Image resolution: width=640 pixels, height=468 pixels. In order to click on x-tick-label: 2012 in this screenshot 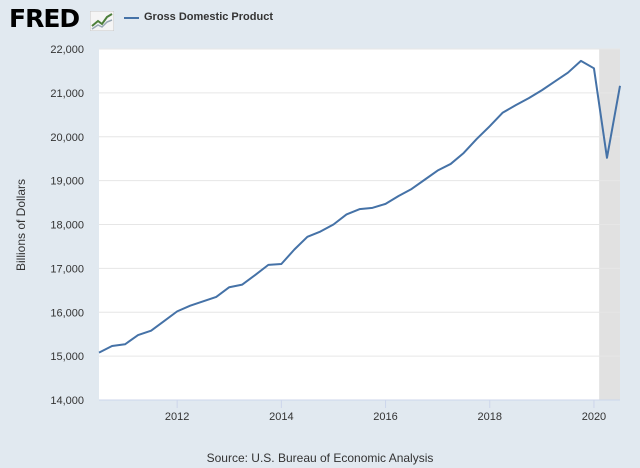, I will do `click(177, 417)`.